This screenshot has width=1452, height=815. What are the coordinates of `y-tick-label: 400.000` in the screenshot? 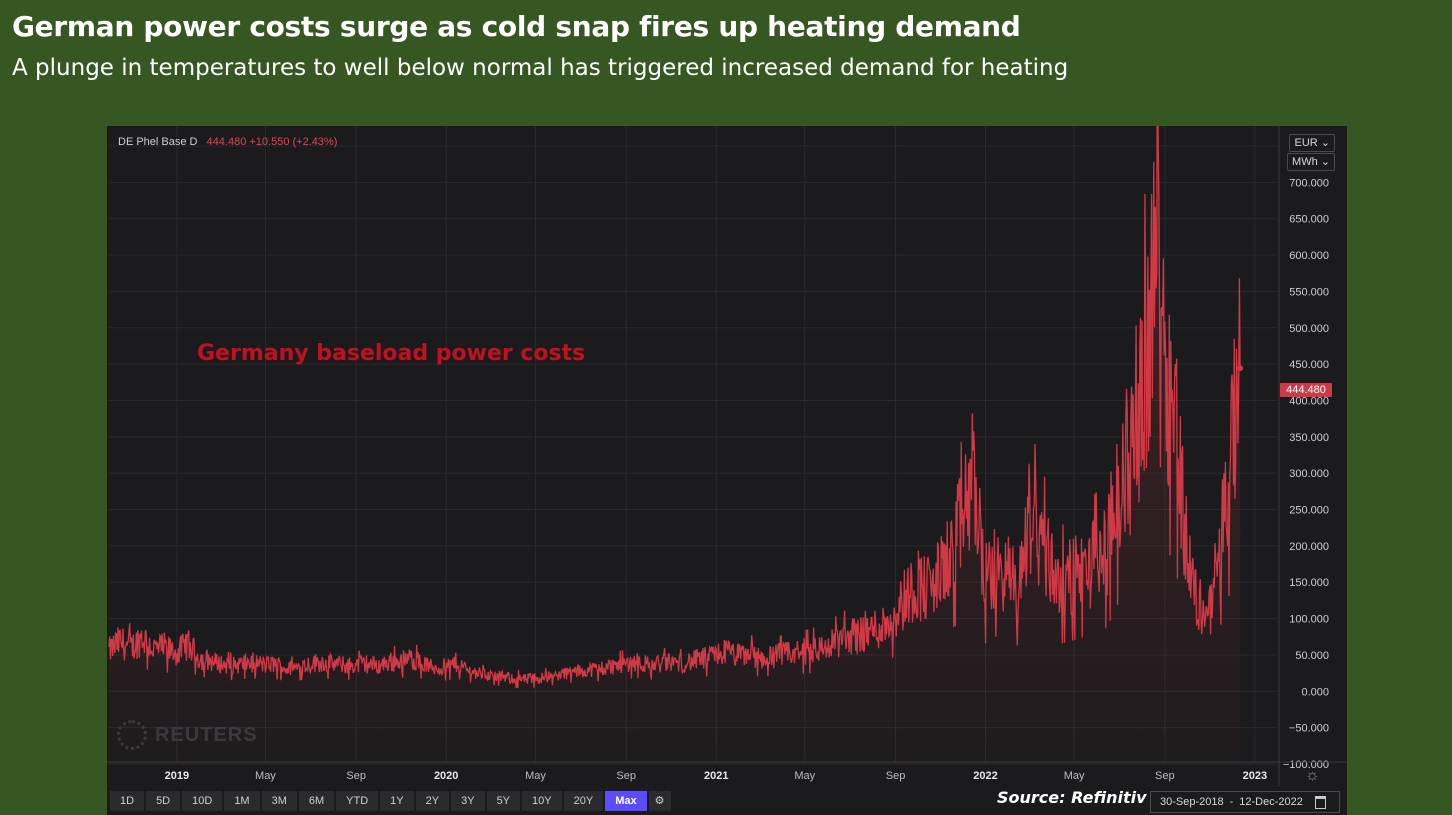 It's located at (1309, 401).